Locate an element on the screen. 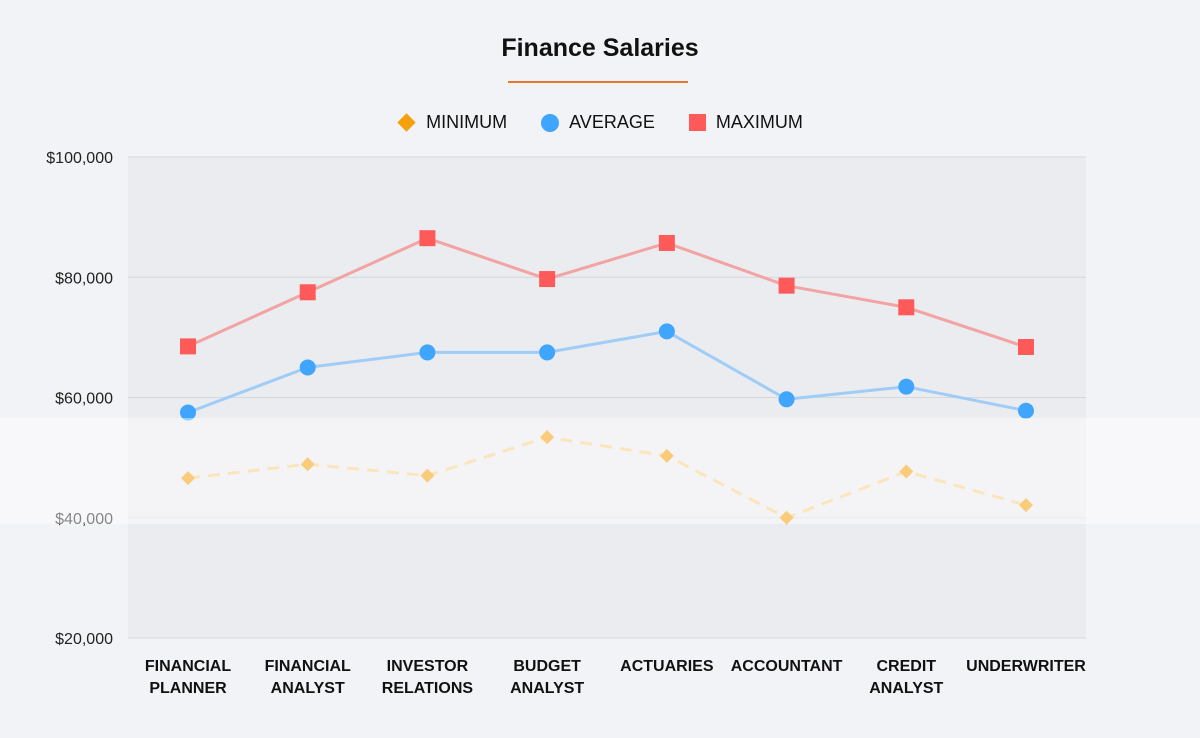 The width and height of the screenshot is (1200, 738). legend-item-maximum: MAXIMUM is located at coordinates (745, 122).